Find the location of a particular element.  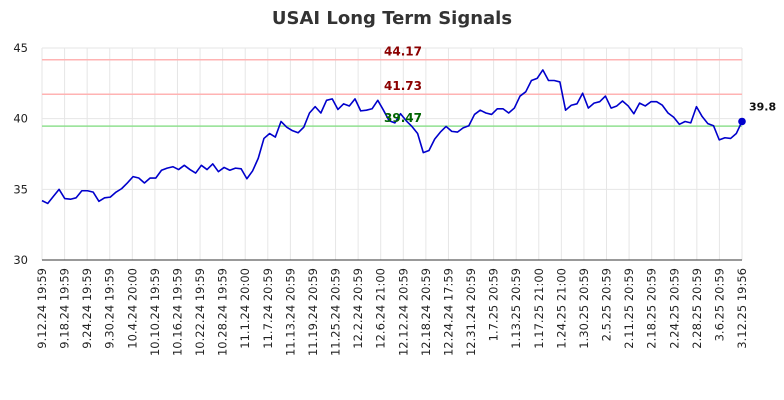

x-tick-label: 12.18.24 20:59 is located at coordinates (426, 312).